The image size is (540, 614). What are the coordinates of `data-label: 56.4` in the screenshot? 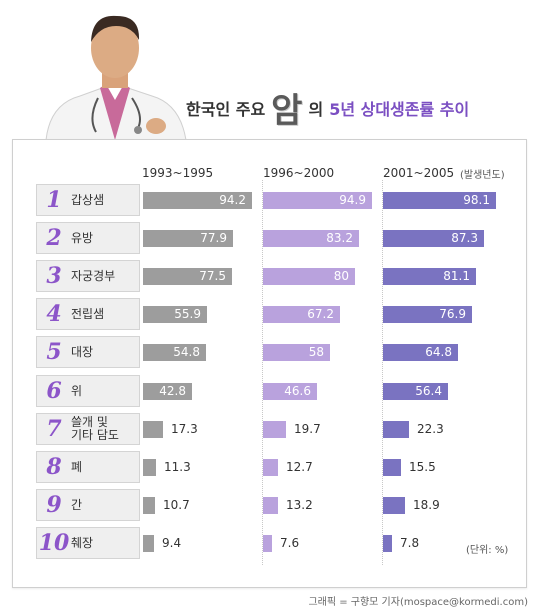 It's located at (428, 391).